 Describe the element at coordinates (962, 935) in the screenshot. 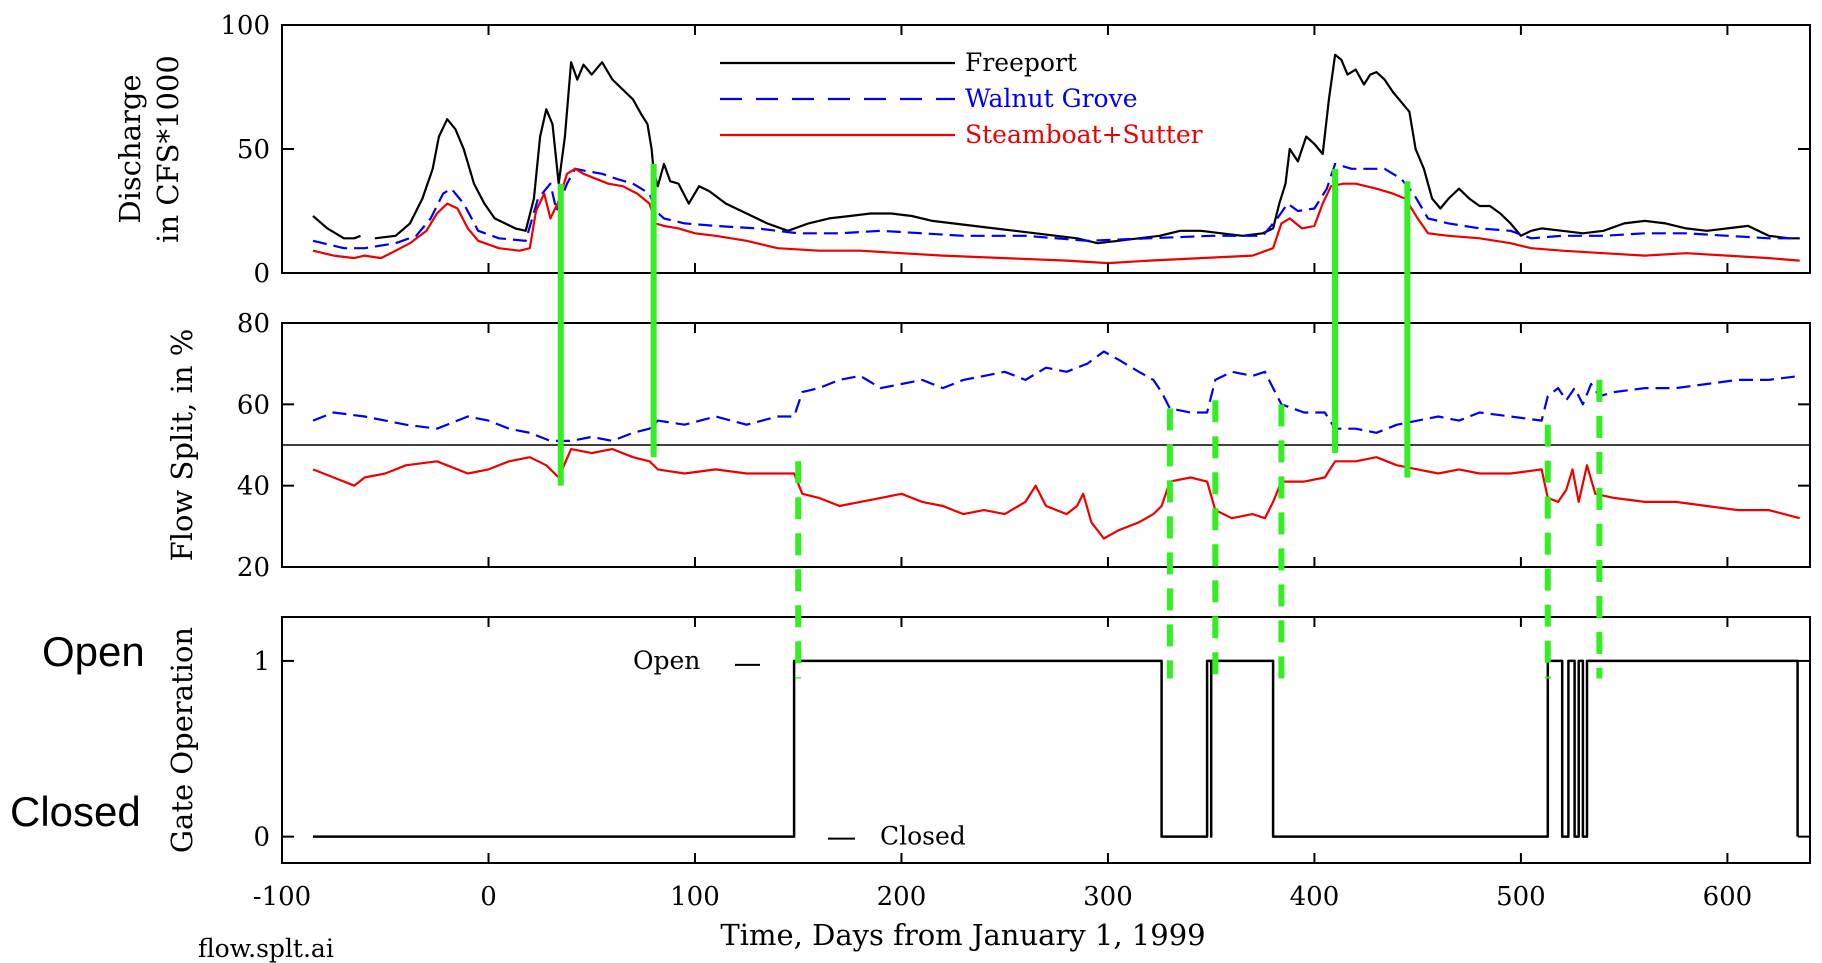

I see `x-axis-title: Time, Days from January 1, 1999` at that location.